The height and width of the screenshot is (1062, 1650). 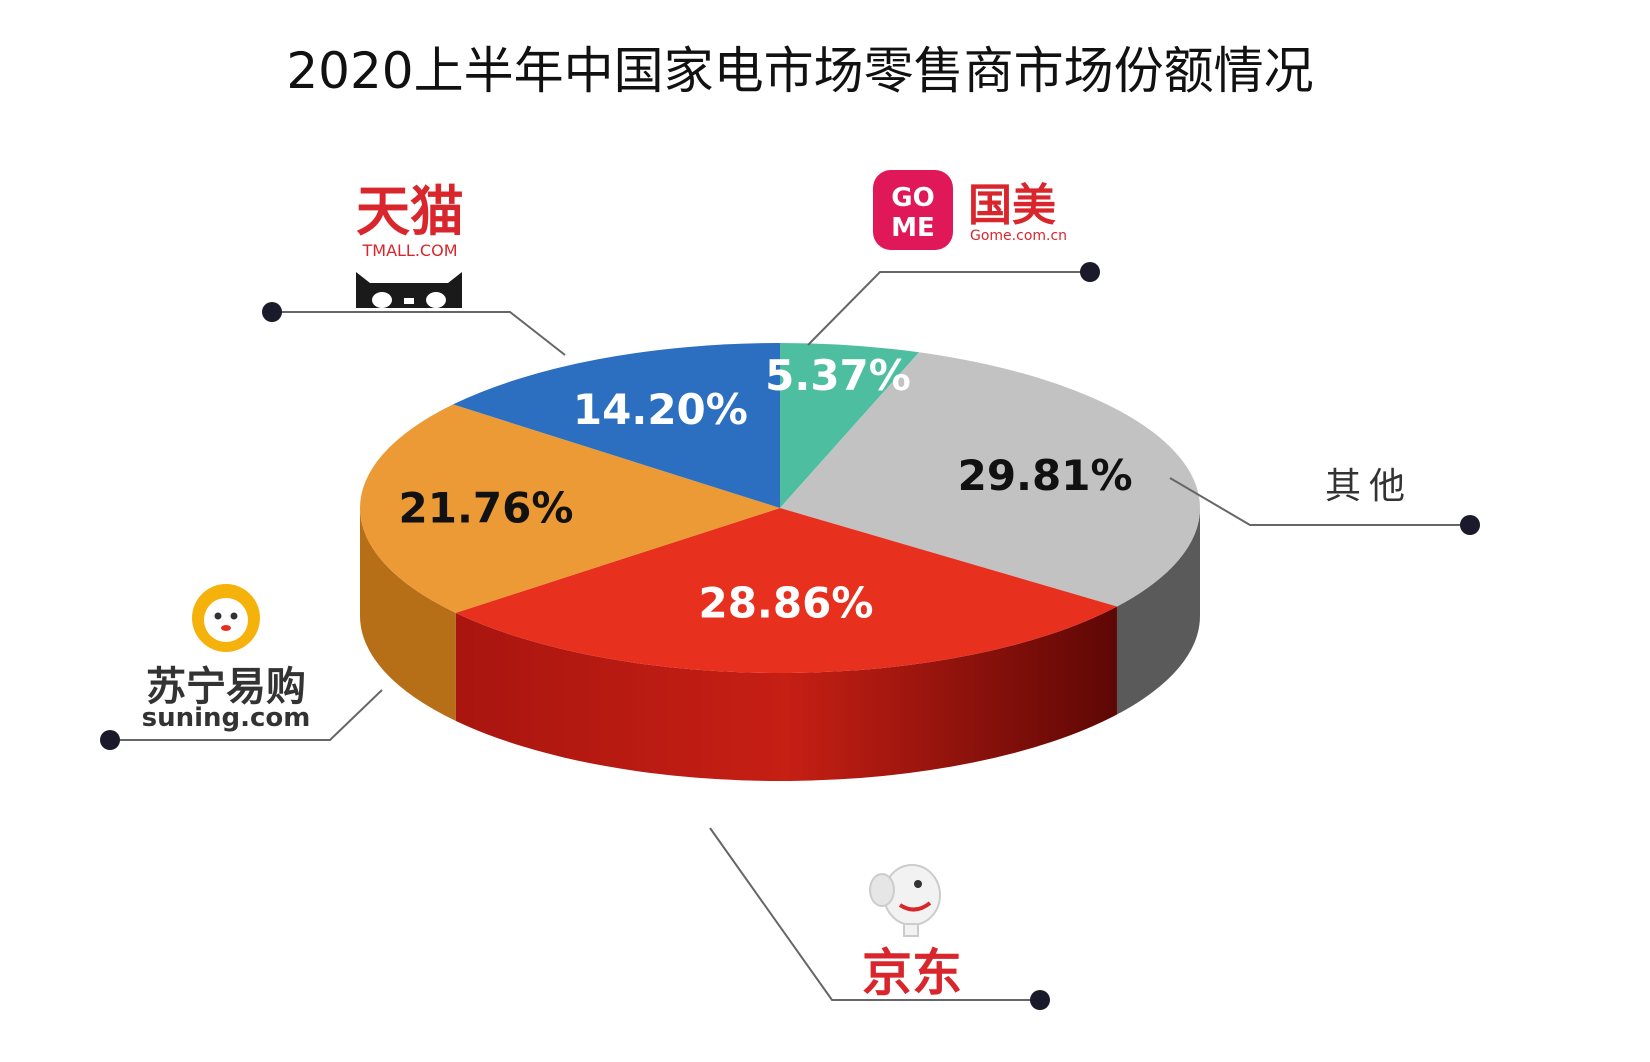 What do you see at coordinates (409, 250) in the screenshot?
I see `tmall-brand-sub: TMALL.COM` at bounding box center [409, 250].